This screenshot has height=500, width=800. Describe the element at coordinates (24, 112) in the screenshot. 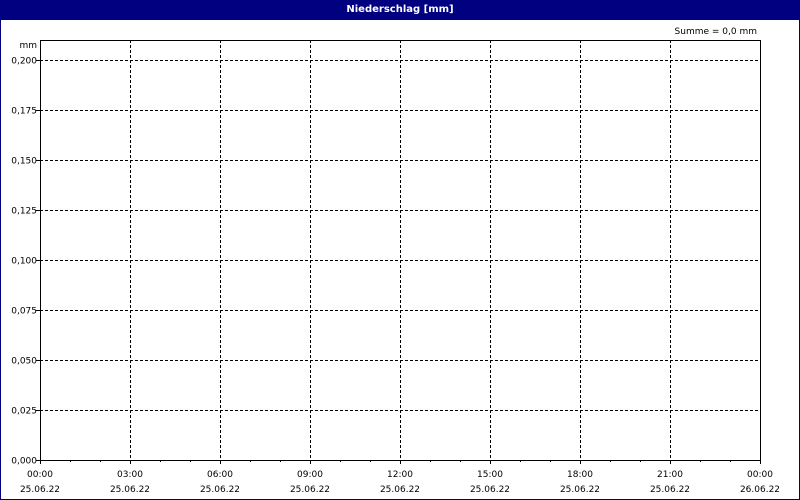

I see `y-tick-label: 0,175` at that location.